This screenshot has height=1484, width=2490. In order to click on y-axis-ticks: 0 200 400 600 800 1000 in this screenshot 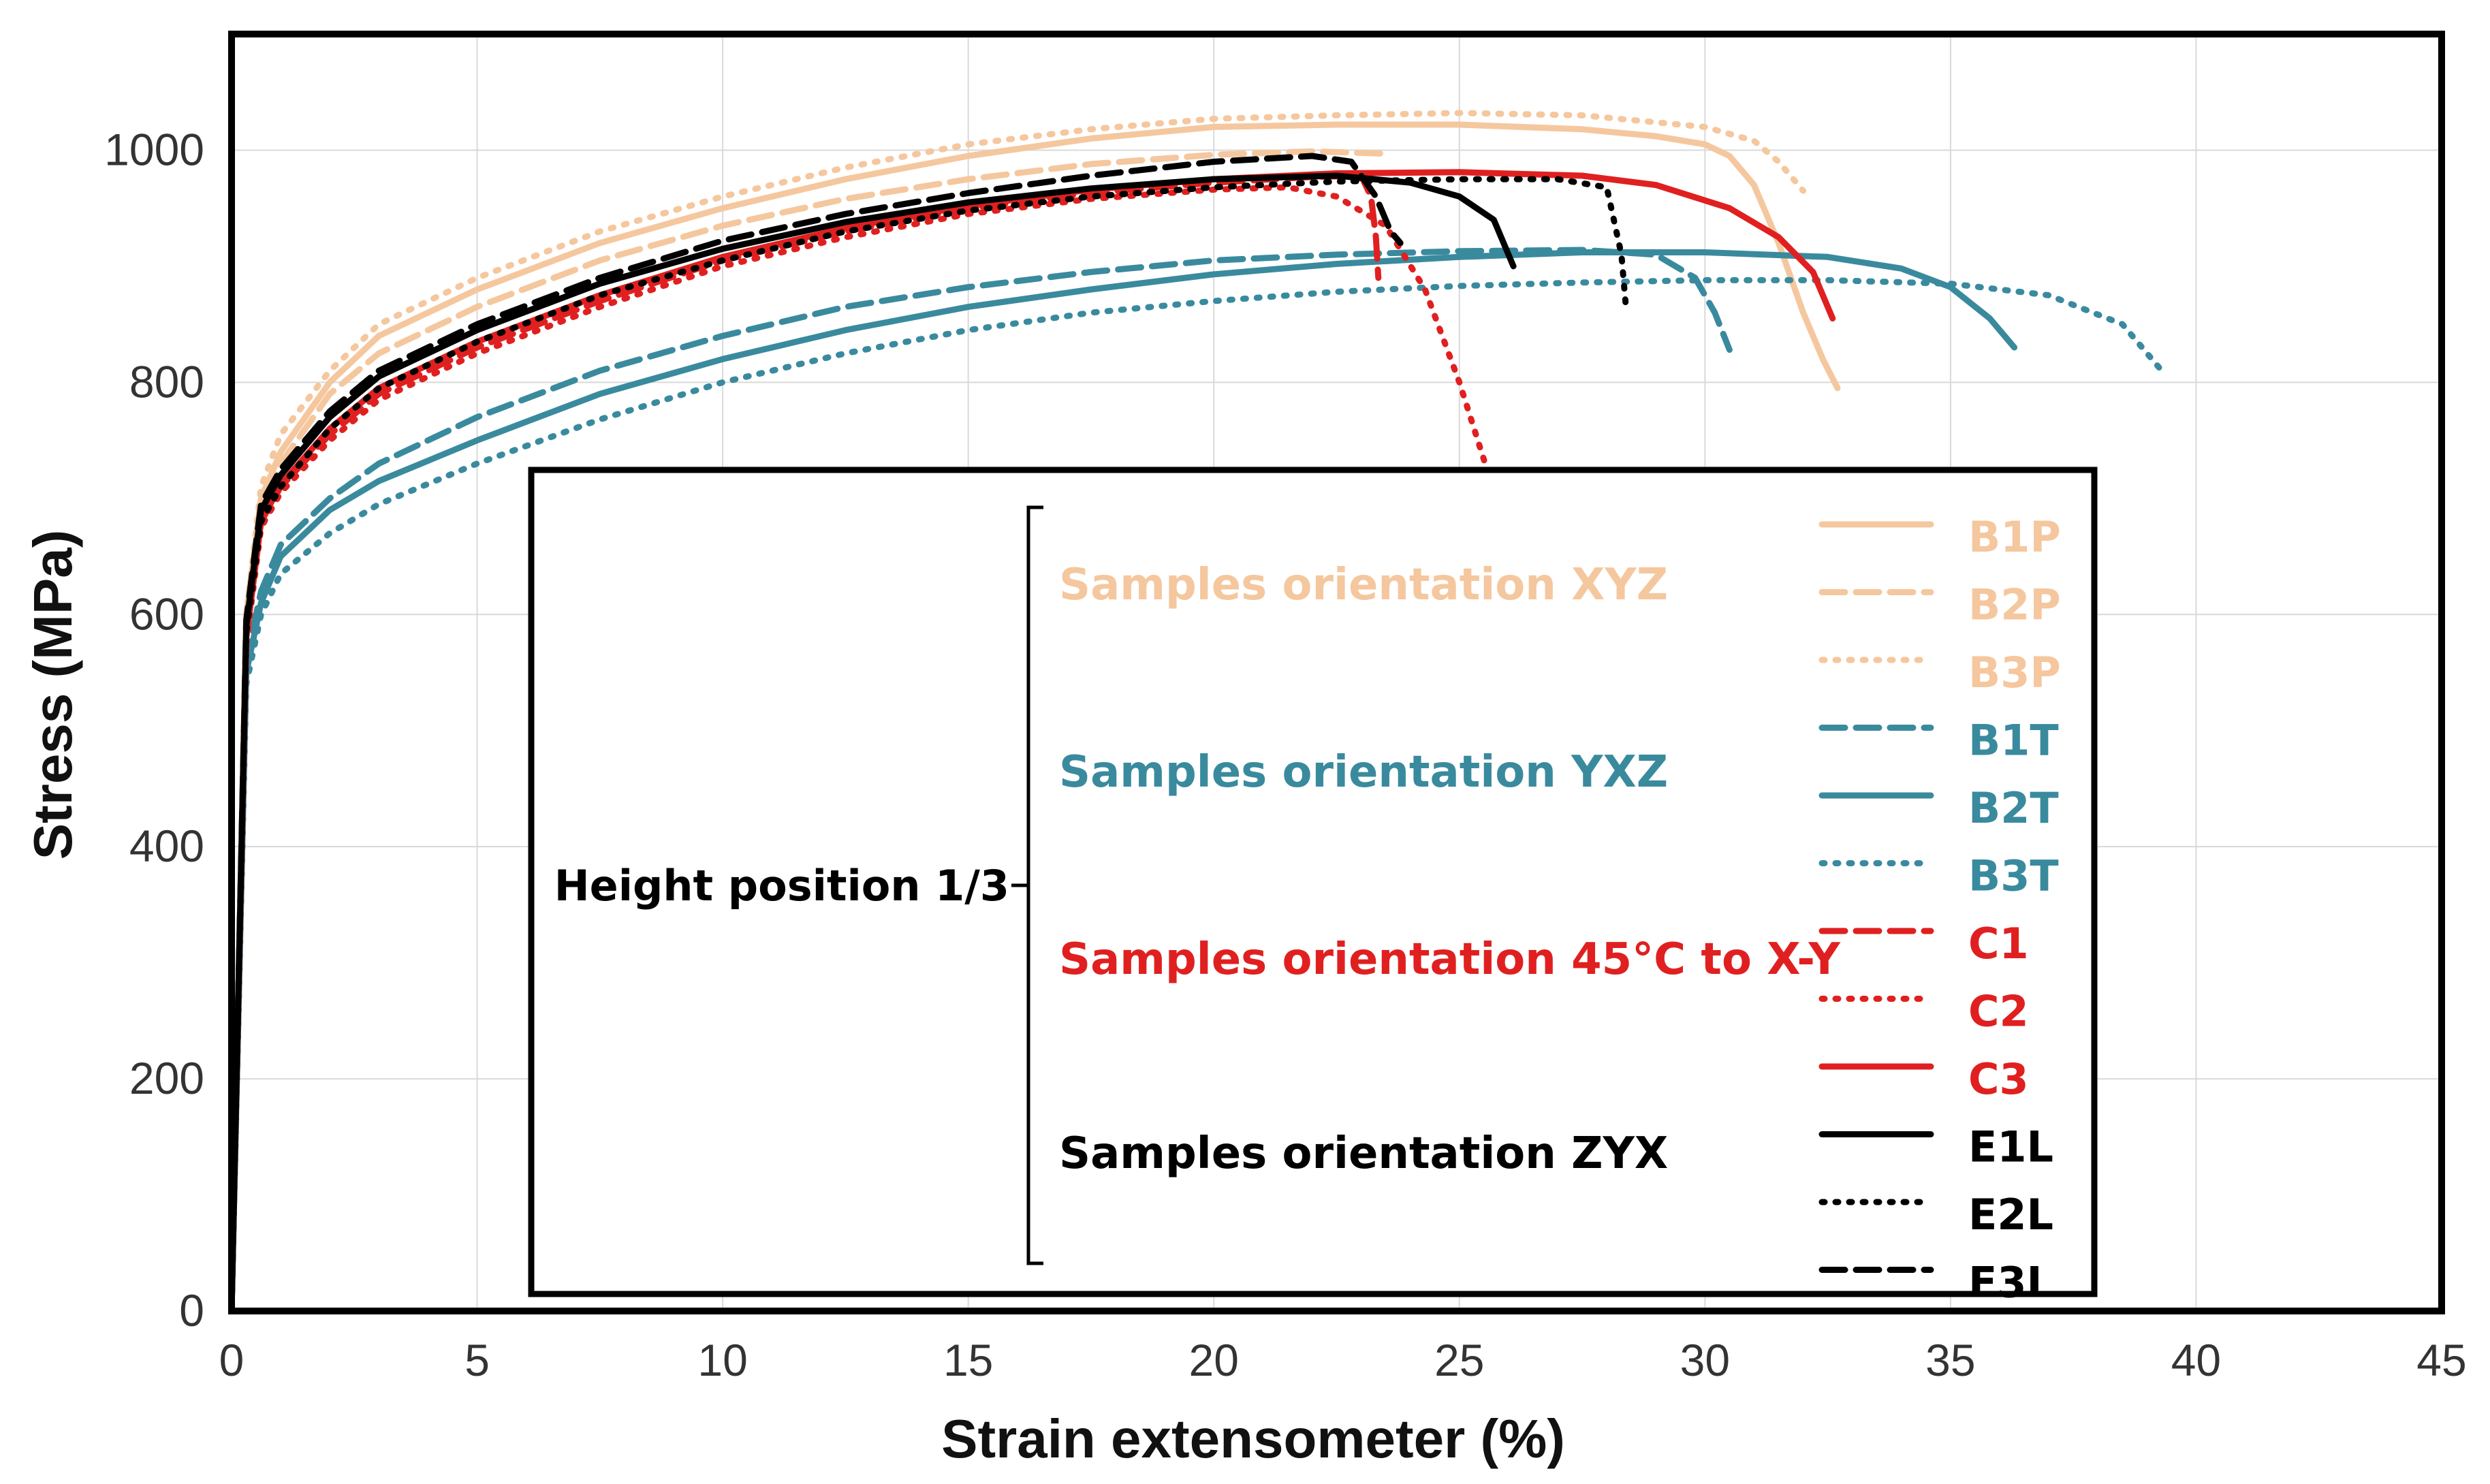, I will do `click(154, 730)`.